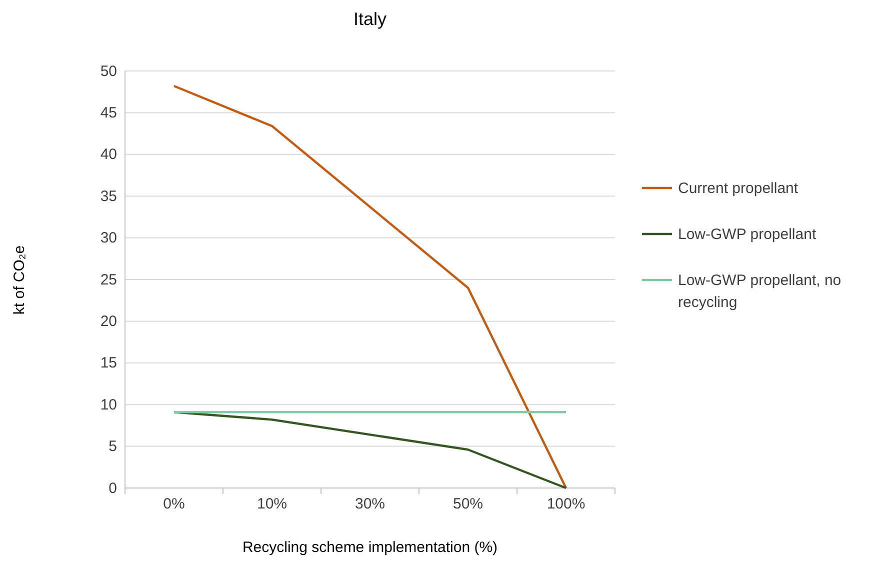 The height and width of the screenshot is (561, 888). What do you see at coordinates (468, 504) in the screenshot?
I see `x-tick-label: 50%` at bounding box center [468, 504].